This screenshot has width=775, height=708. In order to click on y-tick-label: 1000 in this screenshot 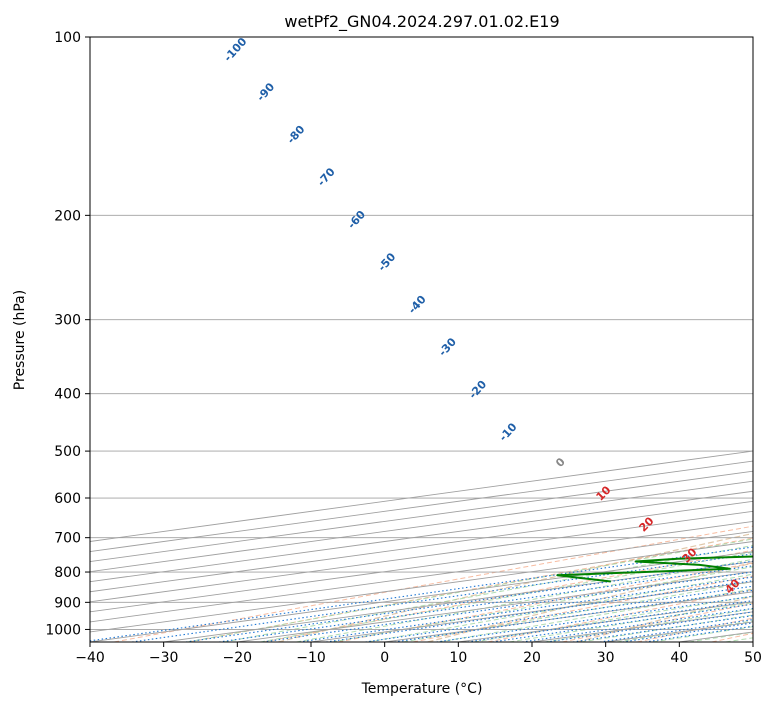, I will do `click(63, 630)`.